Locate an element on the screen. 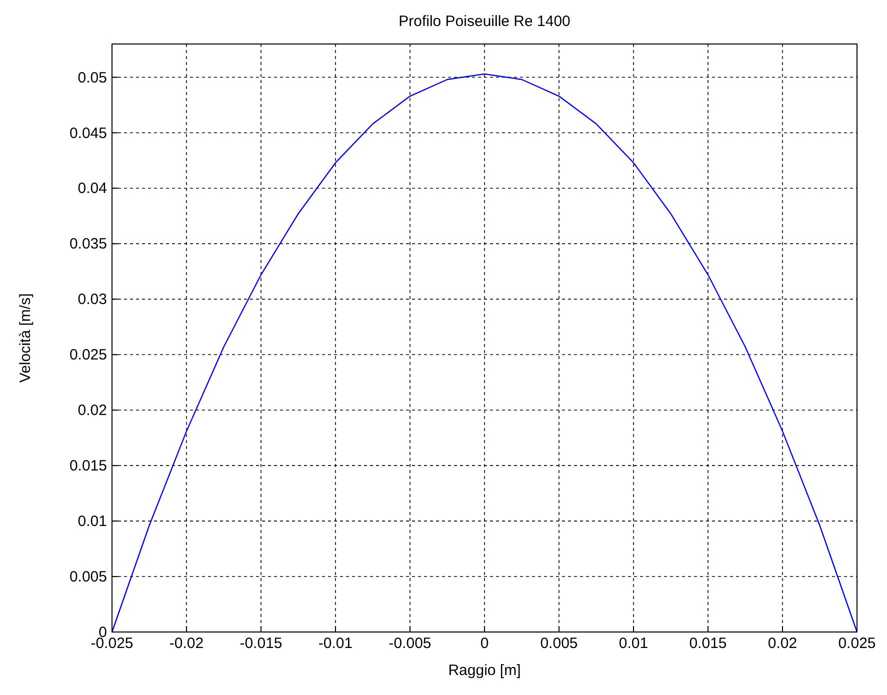 The image size is (887, 695). y-tick-label: 0.05 is located at coordinates (92, 77).